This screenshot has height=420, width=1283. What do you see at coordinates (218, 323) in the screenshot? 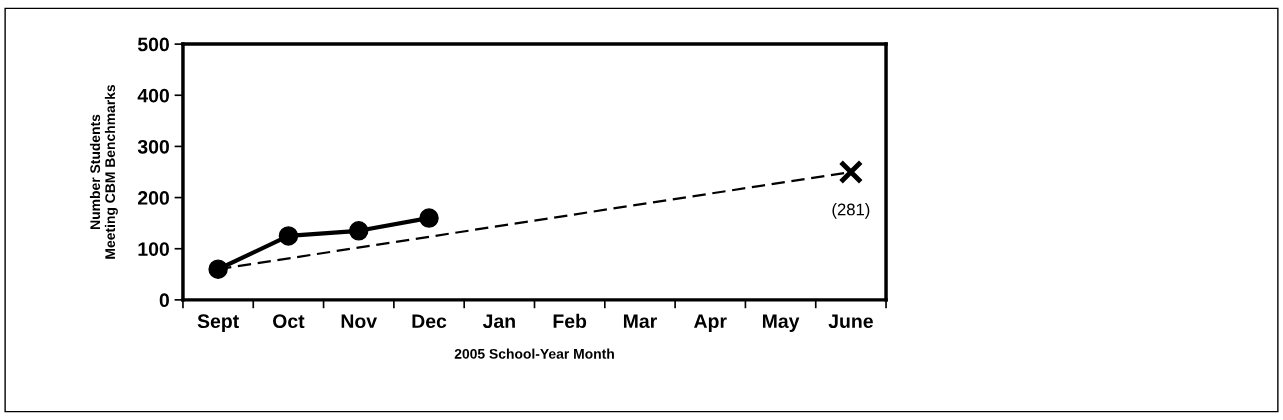
I see `x-tick-label: Sept` at bounding box center [218, 323].